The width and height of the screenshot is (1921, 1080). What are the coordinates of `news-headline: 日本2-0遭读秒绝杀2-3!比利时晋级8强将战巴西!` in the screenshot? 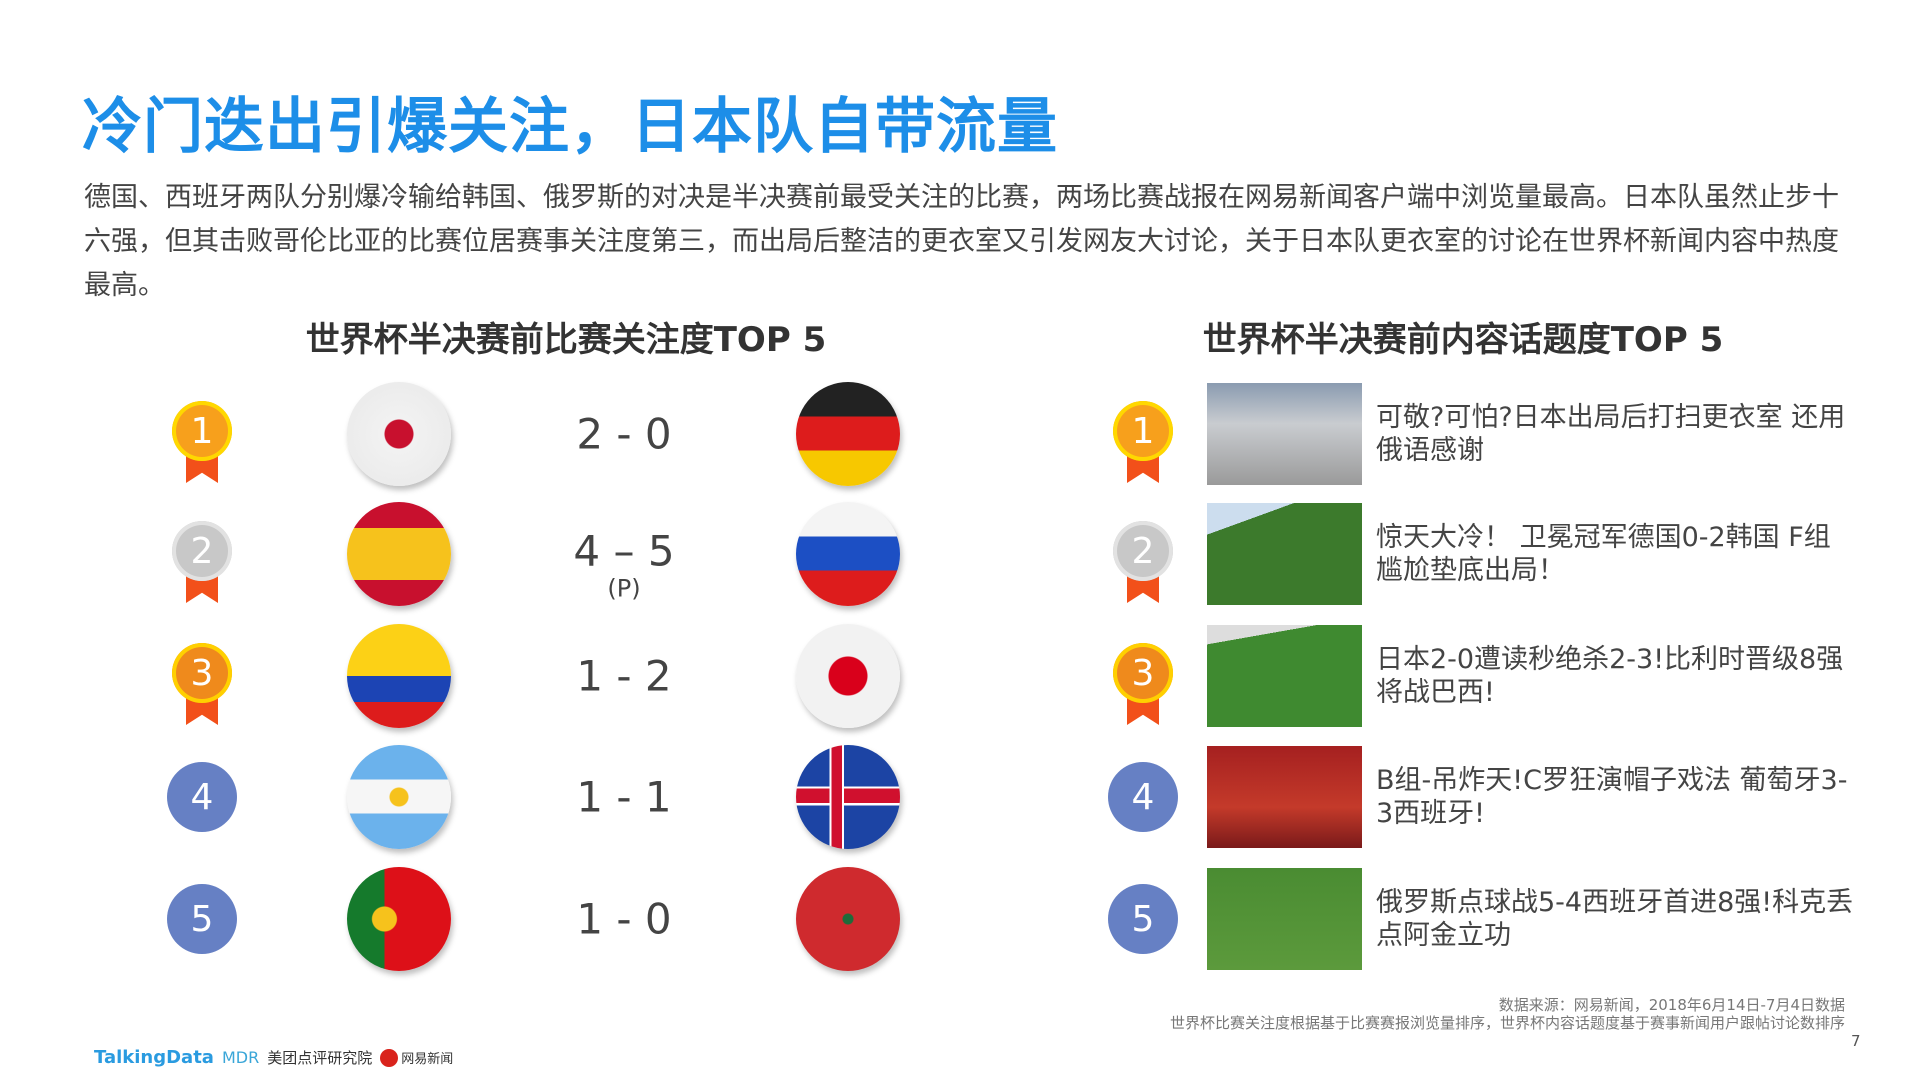 It's located at (1610, 676).